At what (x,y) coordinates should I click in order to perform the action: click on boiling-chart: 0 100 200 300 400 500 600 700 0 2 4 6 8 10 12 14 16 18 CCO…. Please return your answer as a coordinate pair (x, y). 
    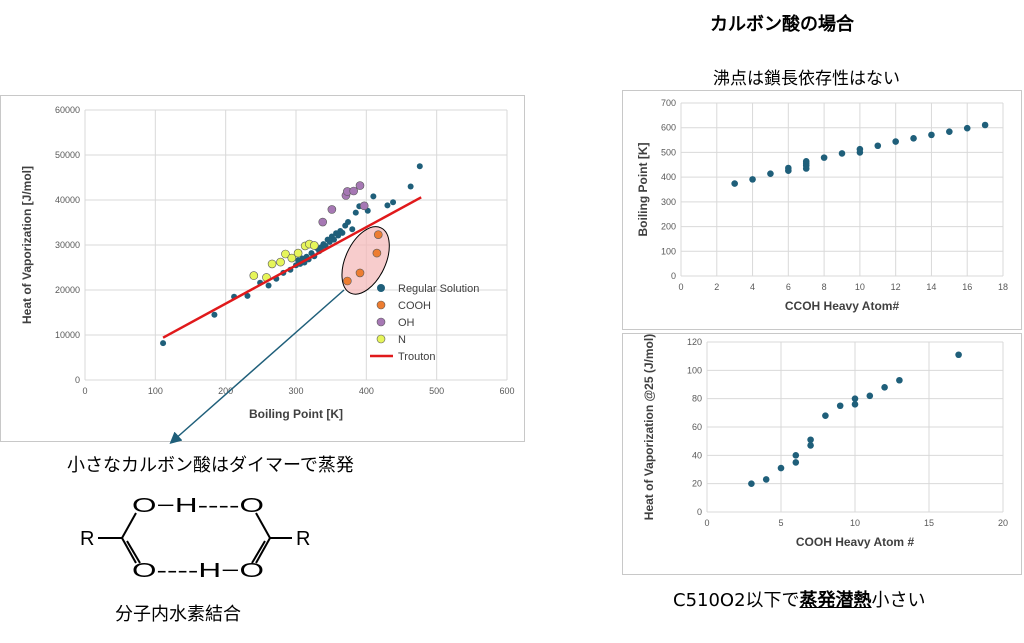
    Looking at the image, I should click on (822, 205).